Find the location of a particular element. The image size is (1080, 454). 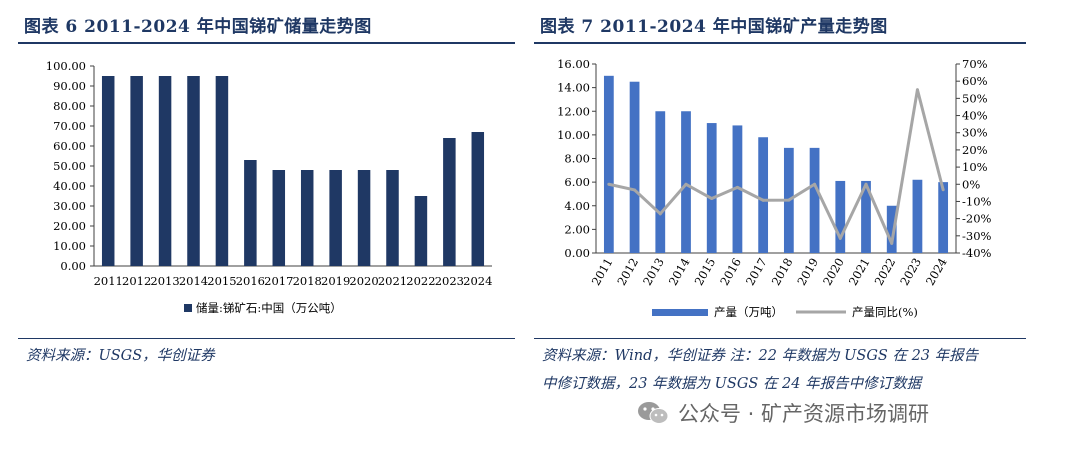

right-y-tick-label: -20% is located at coordinates (977, 219).